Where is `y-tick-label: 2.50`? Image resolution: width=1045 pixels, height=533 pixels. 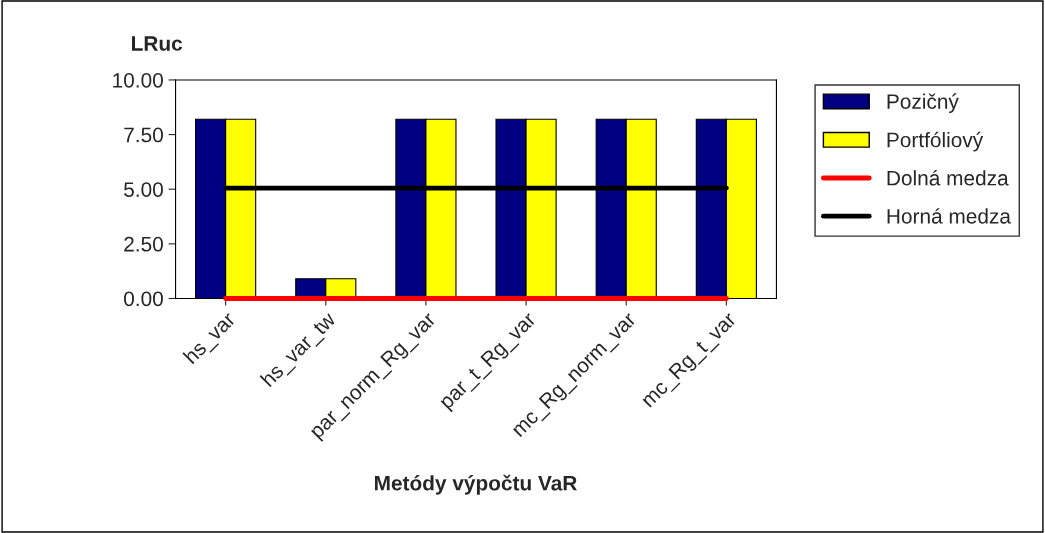
y-tick-label: 2.50 is located at coordinates (143, 244).